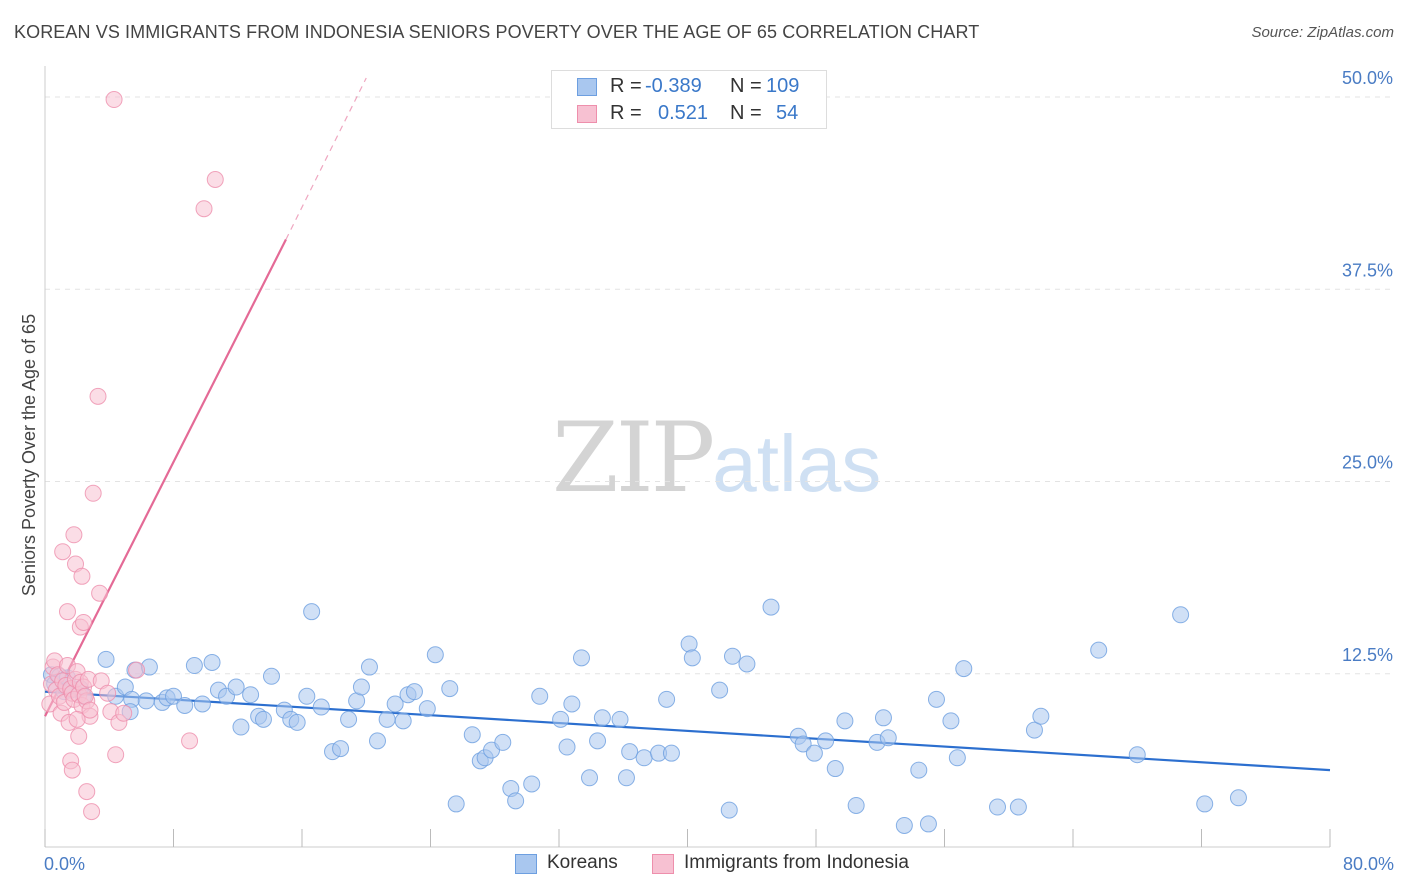 This screenshot has height=892, width=1406. Describe the element at coordinates (746, 113) in the screenshot. I see `n-label: N =` at that location.